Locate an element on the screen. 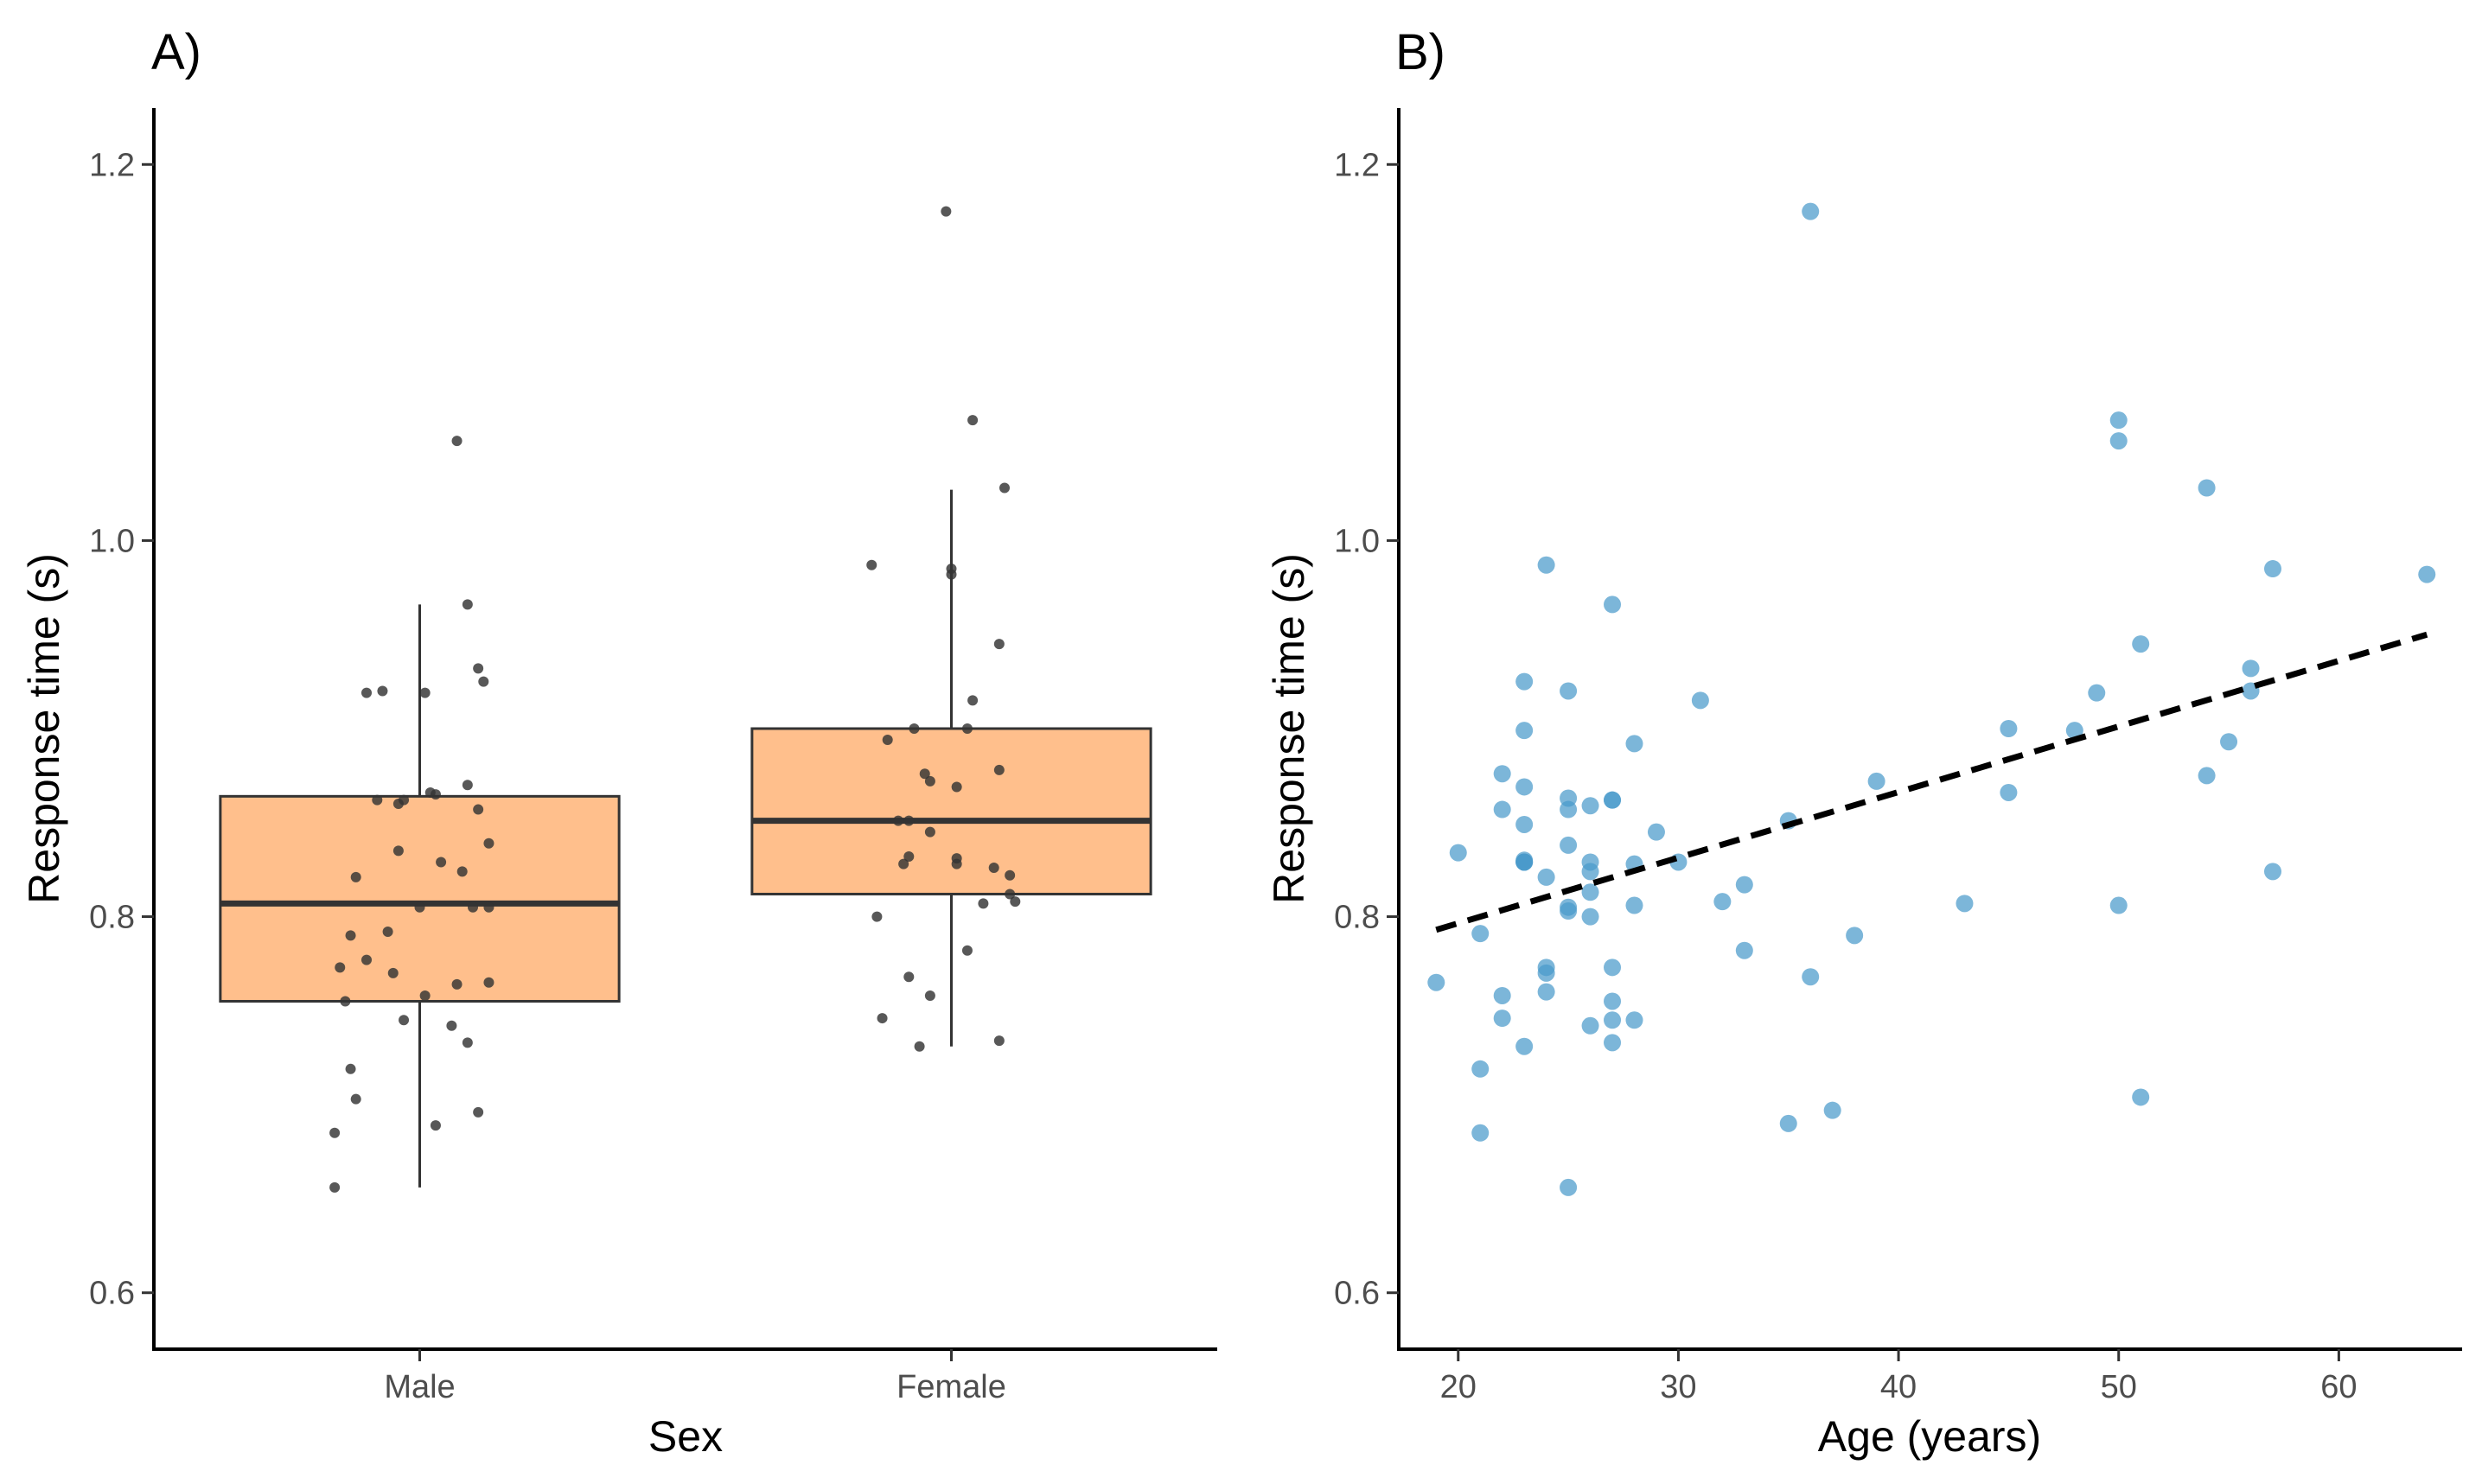  box-female is located at coordinates (951, 768).